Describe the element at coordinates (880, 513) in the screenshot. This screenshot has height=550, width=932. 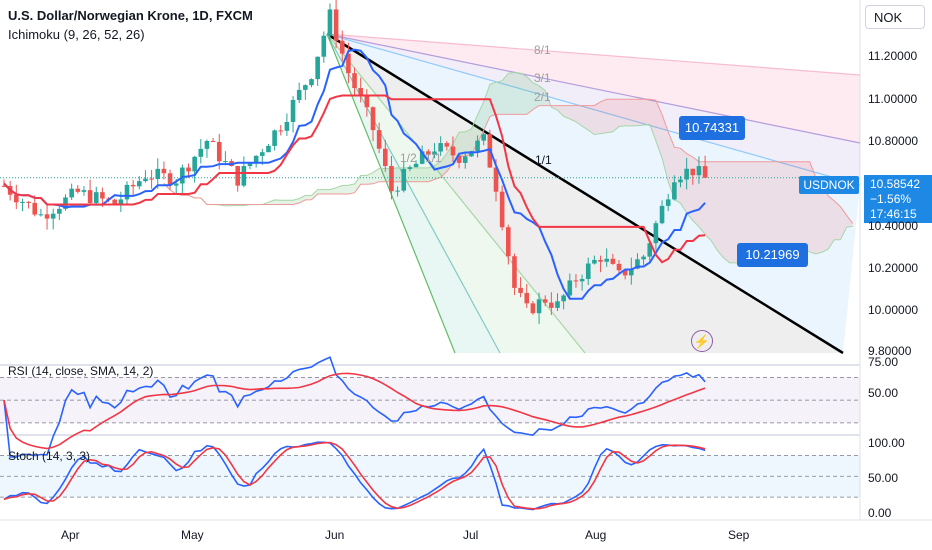
I see `y-tick: 0.00` at that location.